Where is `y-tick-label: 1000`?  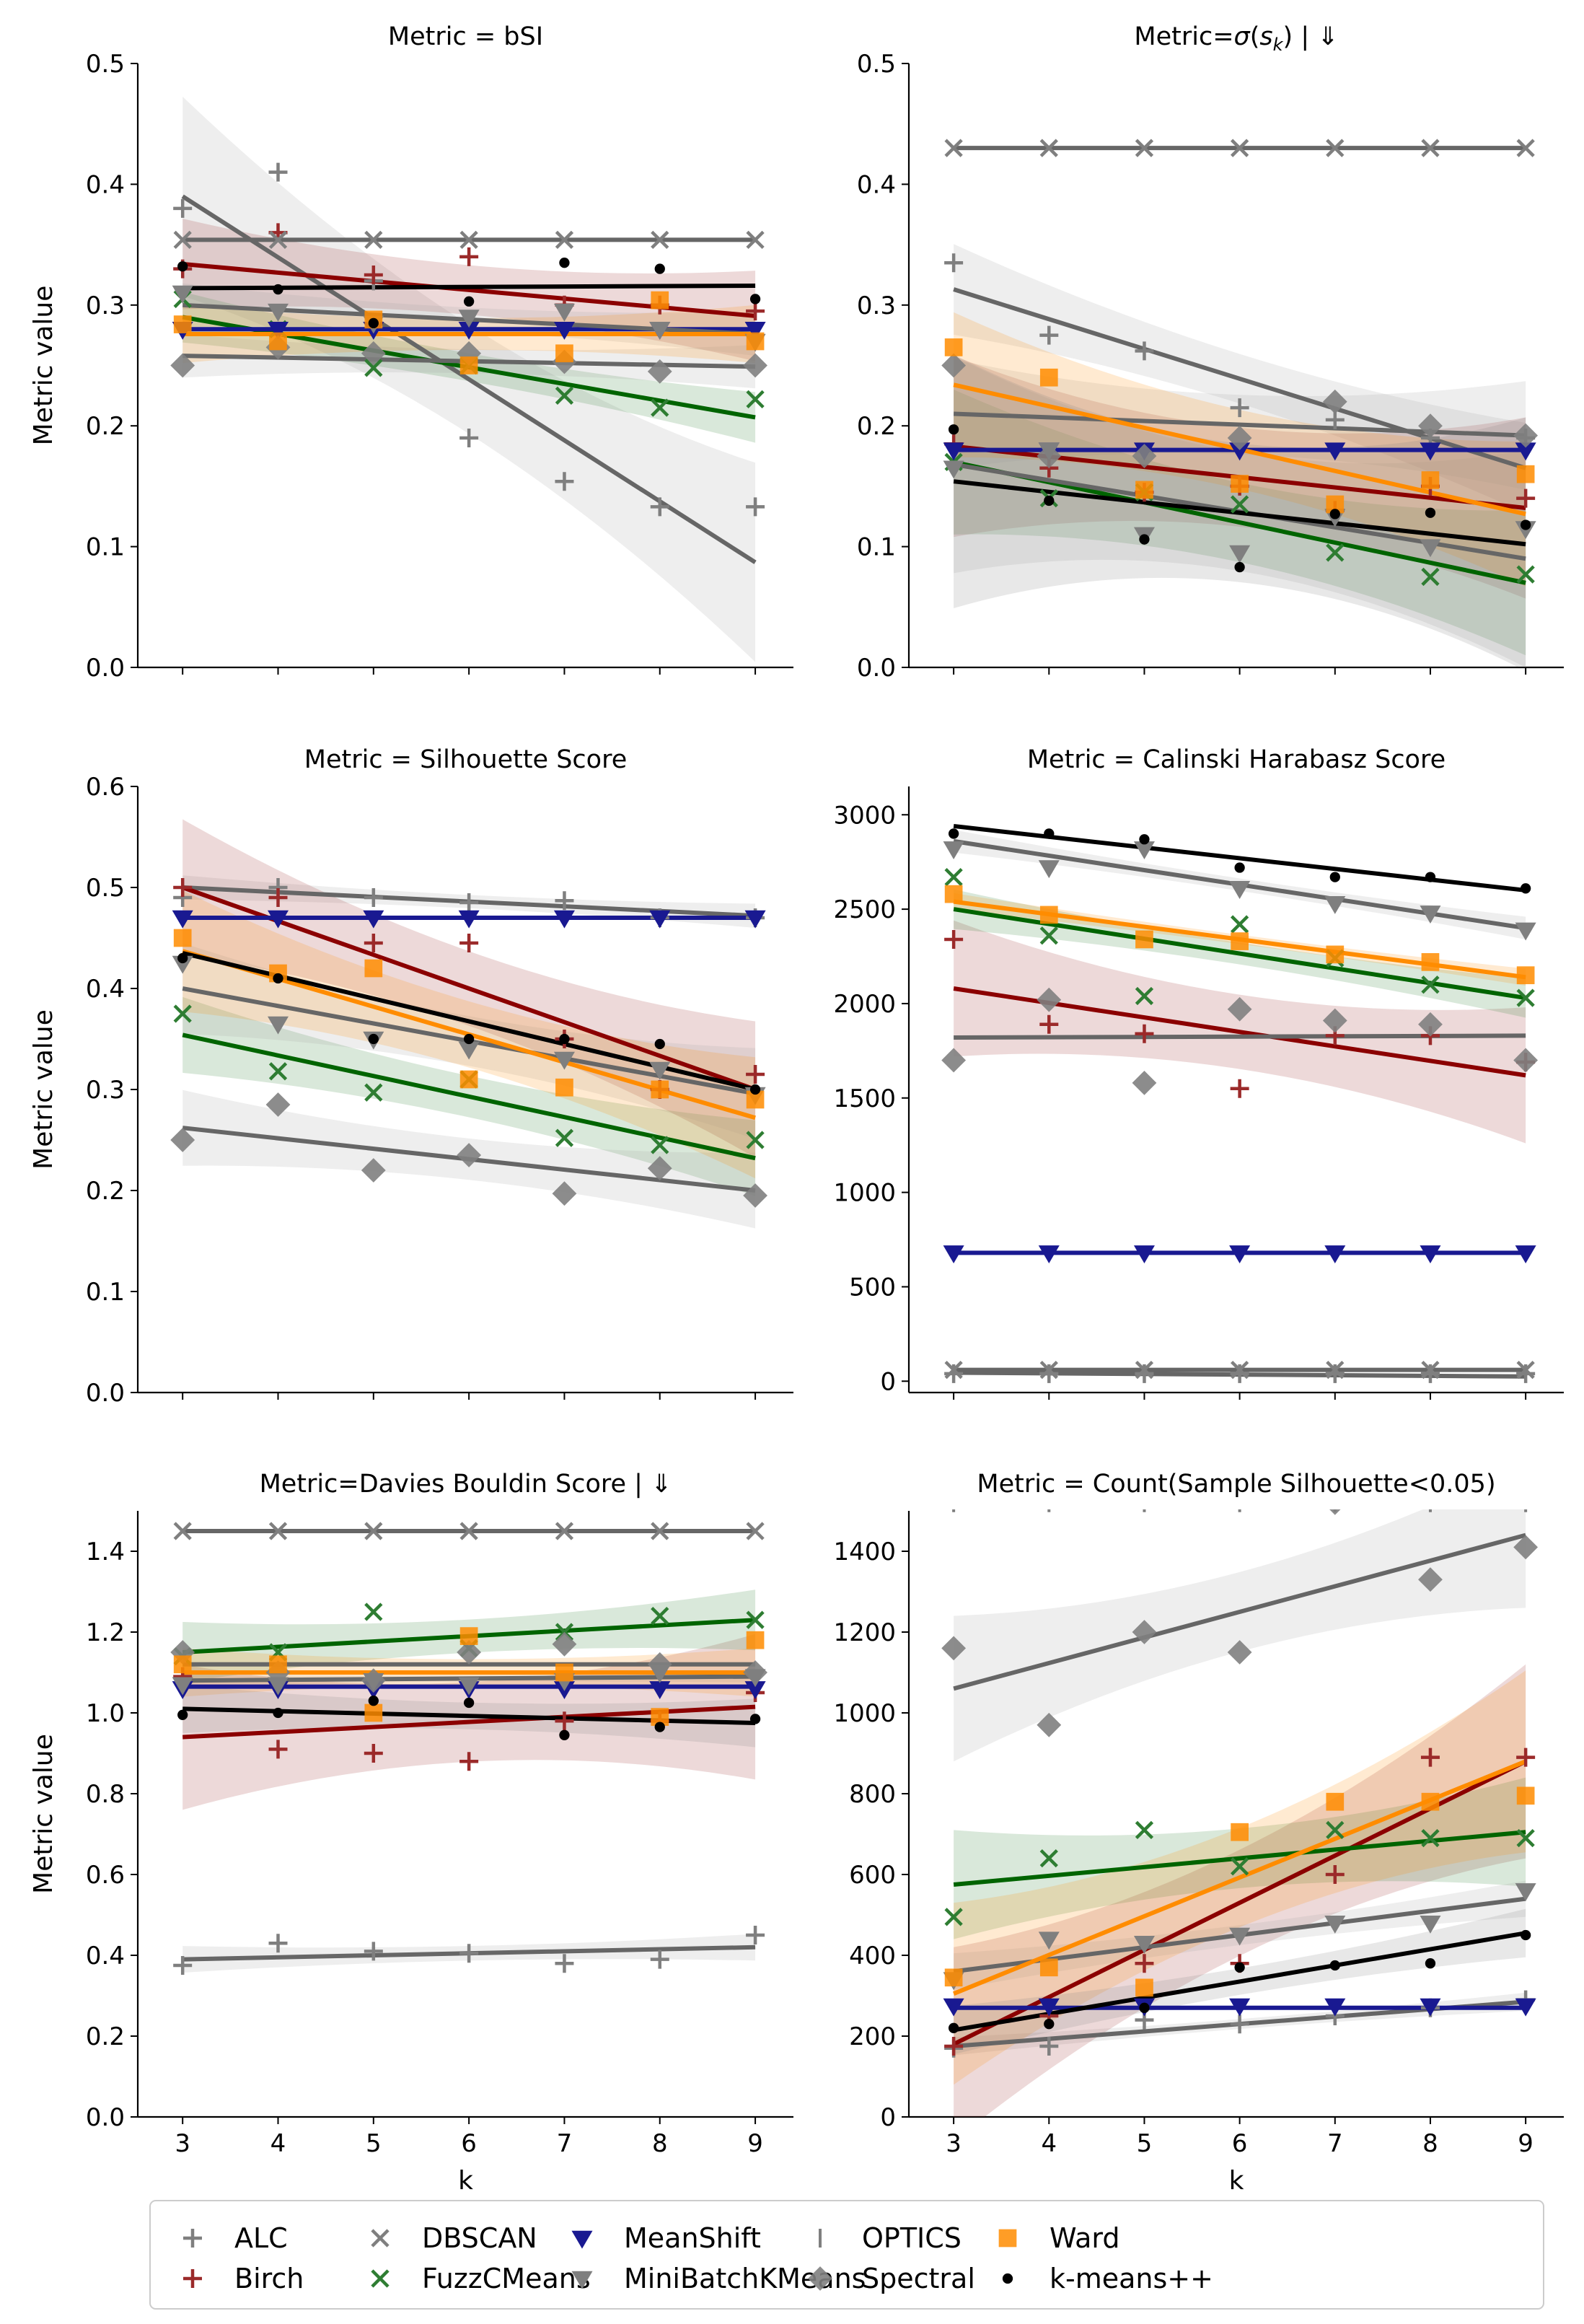
y-tick-label: 1000 is located at coordinates (865, 1193).